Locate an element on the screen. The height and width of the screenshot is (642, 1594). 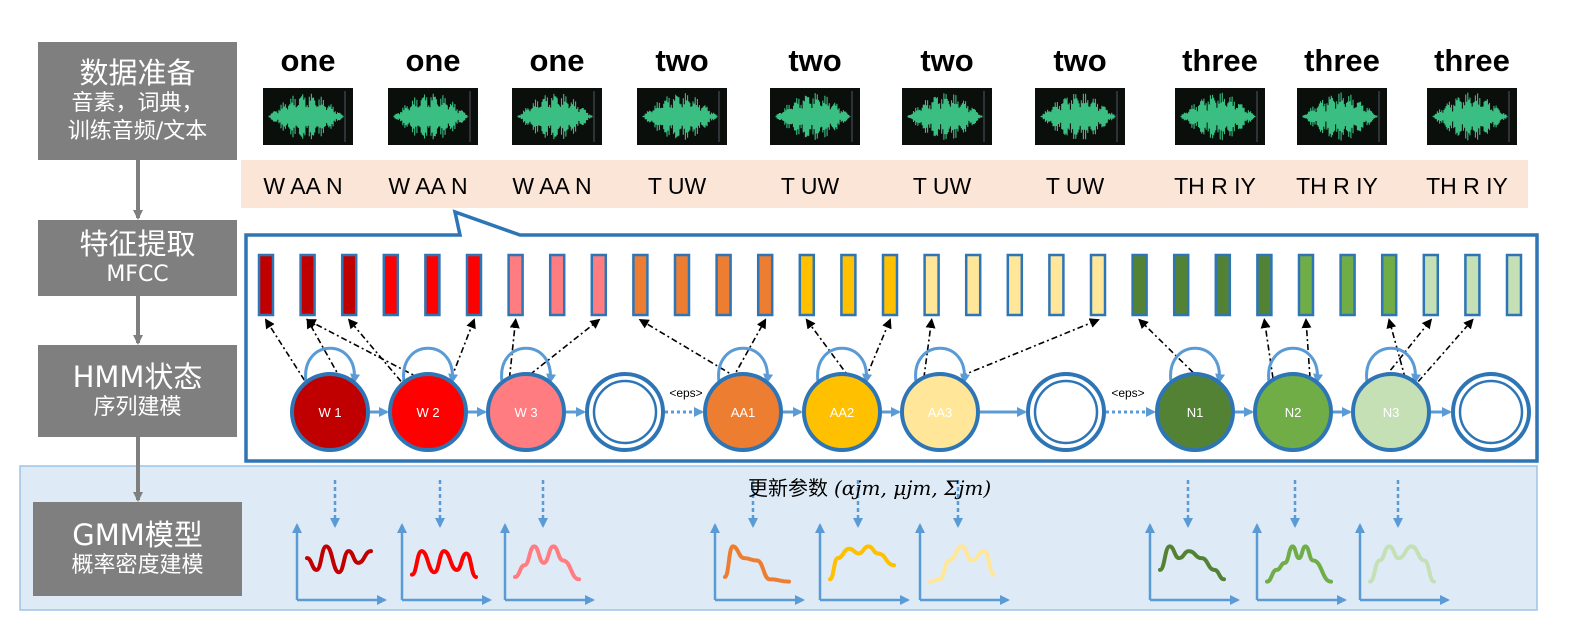
stage-subtitle: 音素，词典， is located at coordinates (137, 103).